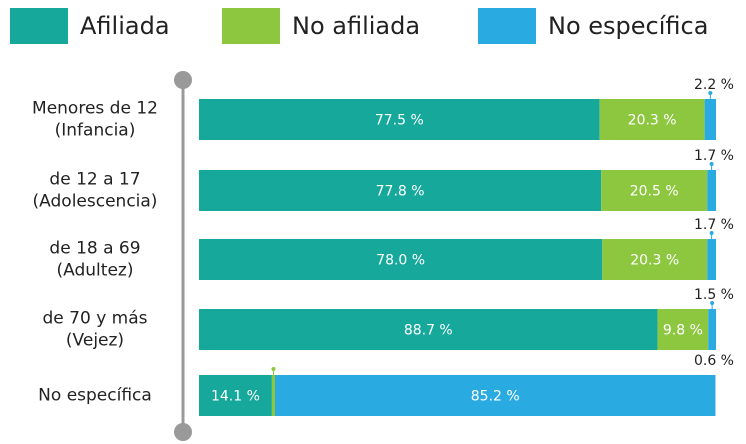 Image resolution: width=746 pixels, height=444 pixels. What do you see at coordinates (714, 295) in the screenshot?
I see `data-label: 1.5 %` at bounding box center [714, 295].